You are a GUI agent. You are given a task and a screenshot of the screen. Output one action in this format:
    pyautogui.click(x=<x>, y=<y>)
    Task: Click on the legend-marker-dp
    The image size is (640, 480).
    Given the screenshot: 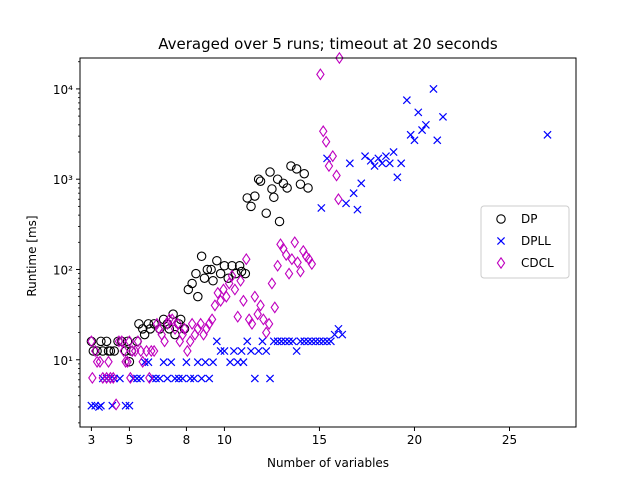 What is the action you would take?
    pyautogui.click(x=501, y=219)
    